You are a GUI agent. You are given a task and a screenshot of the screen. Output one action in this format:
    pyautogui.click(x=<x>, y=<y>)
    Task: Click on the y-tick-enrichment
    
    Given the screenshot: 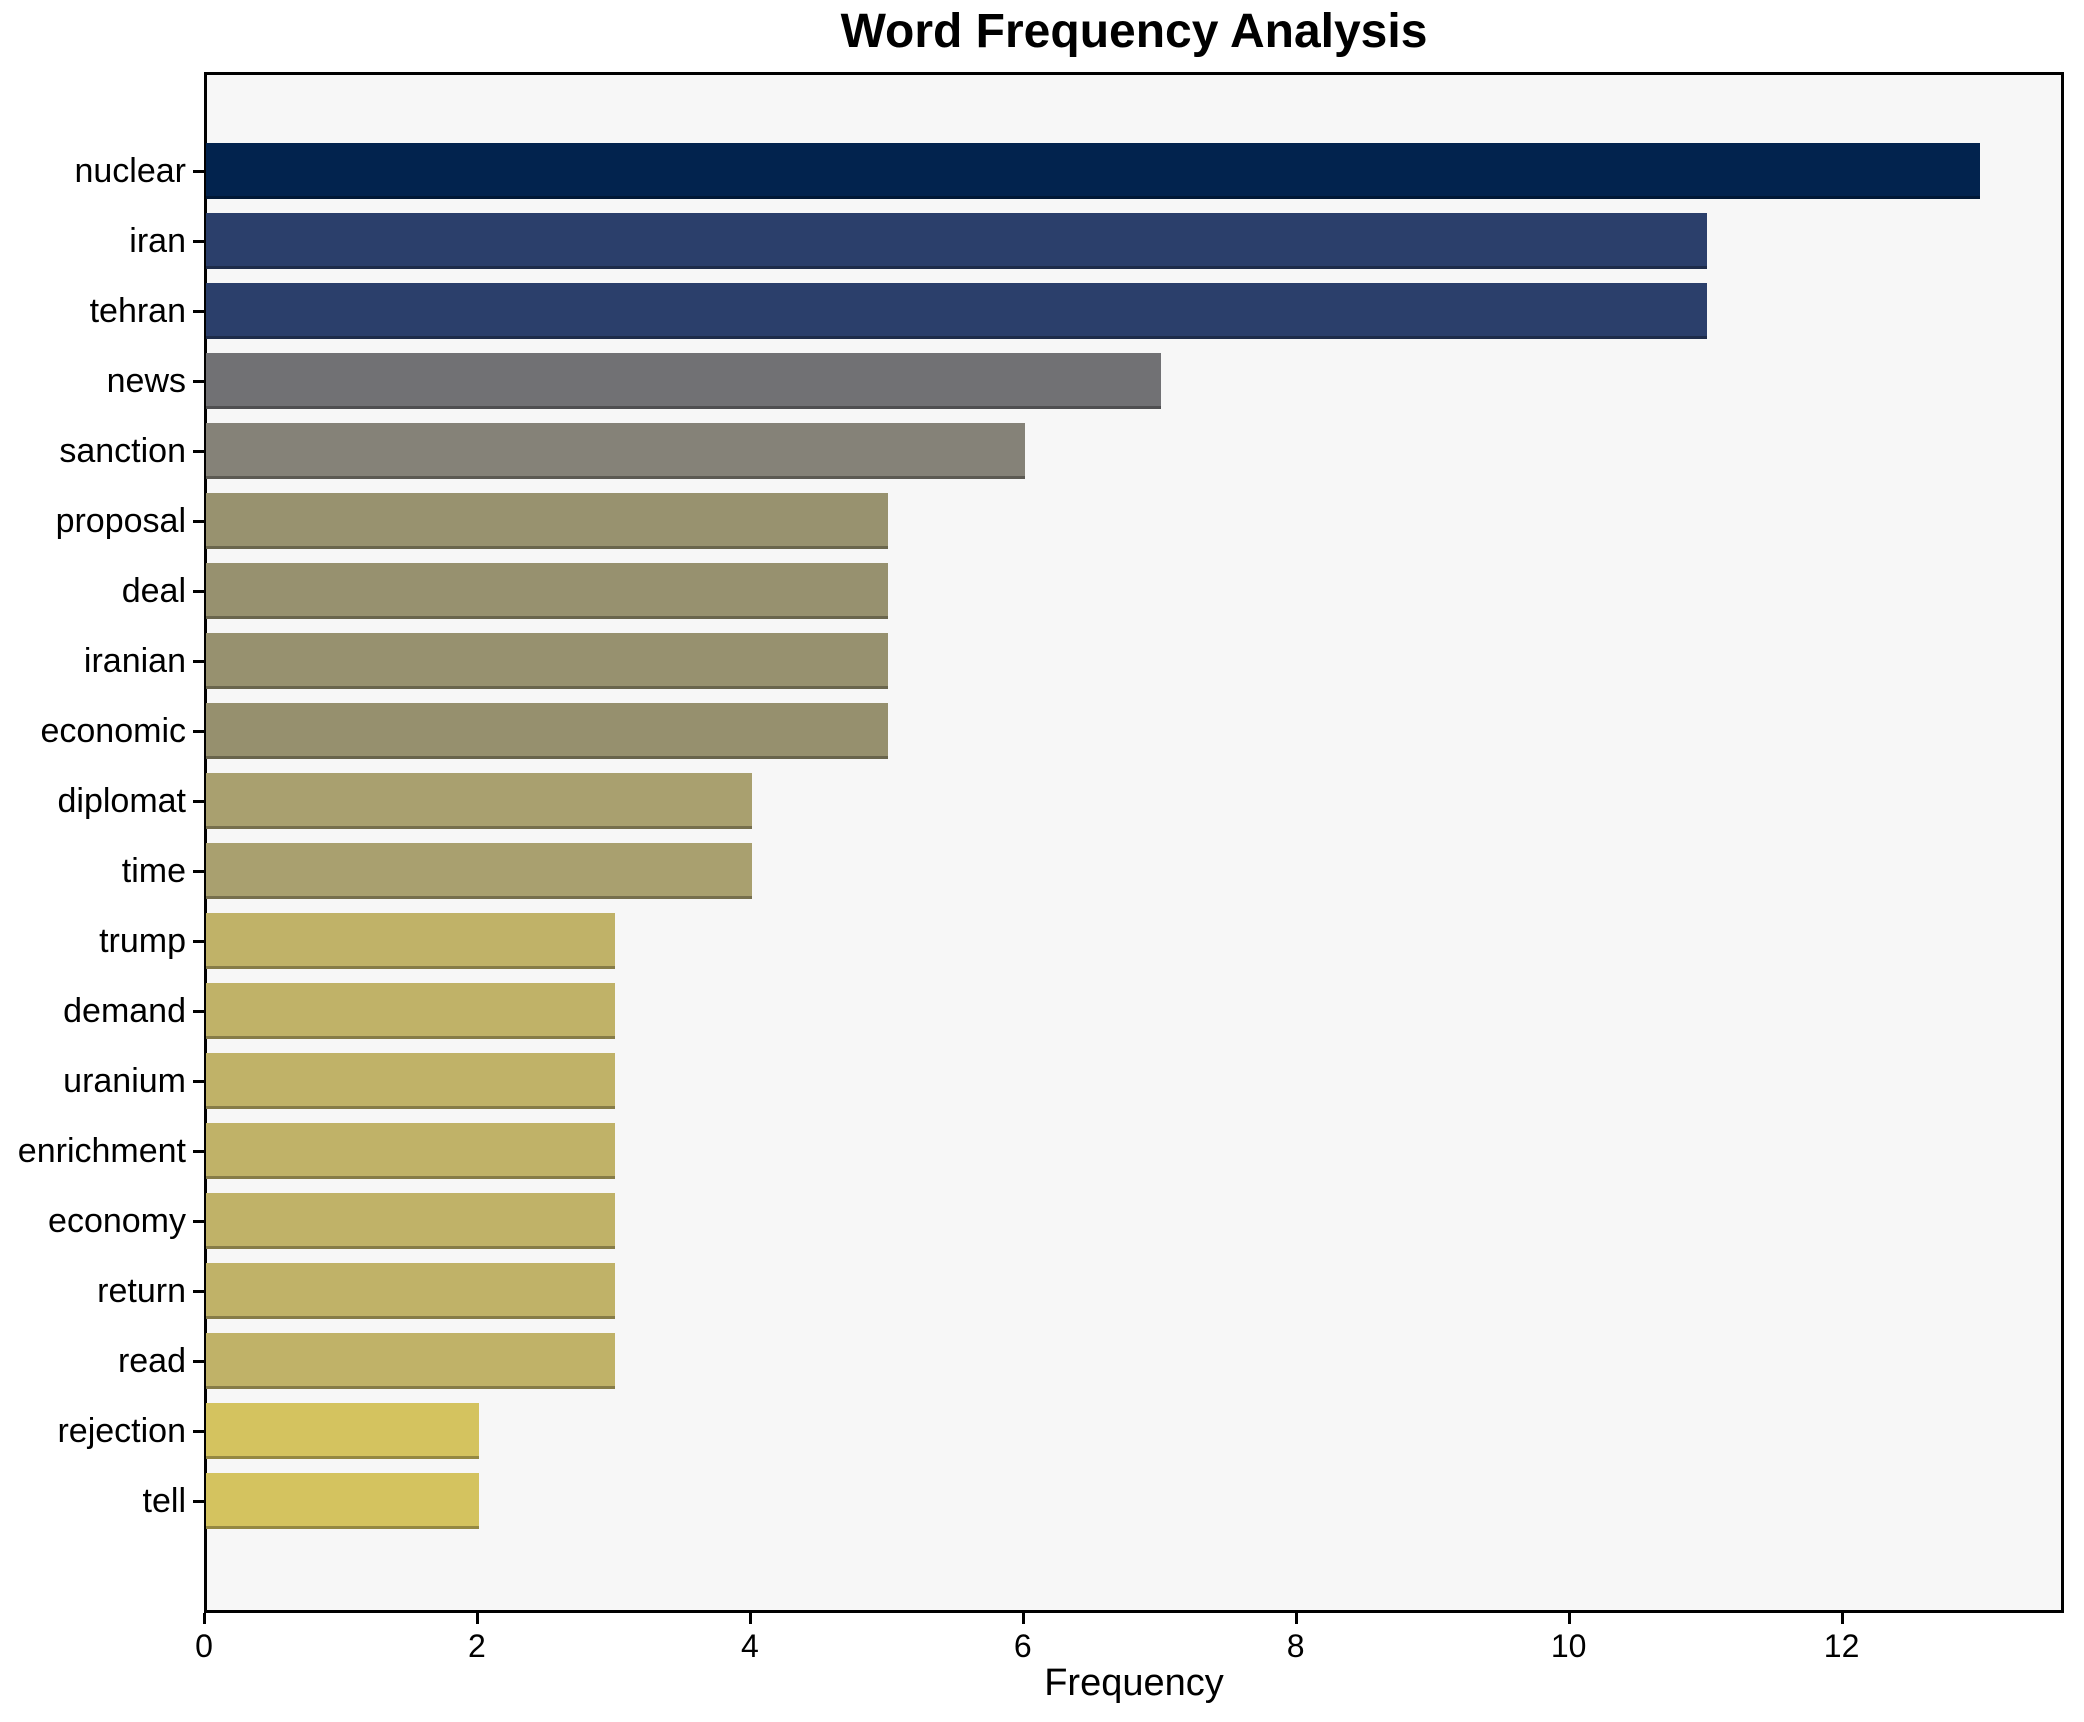 What is the action you would take?
    pyautogui.click(x=198, y=1151)
    